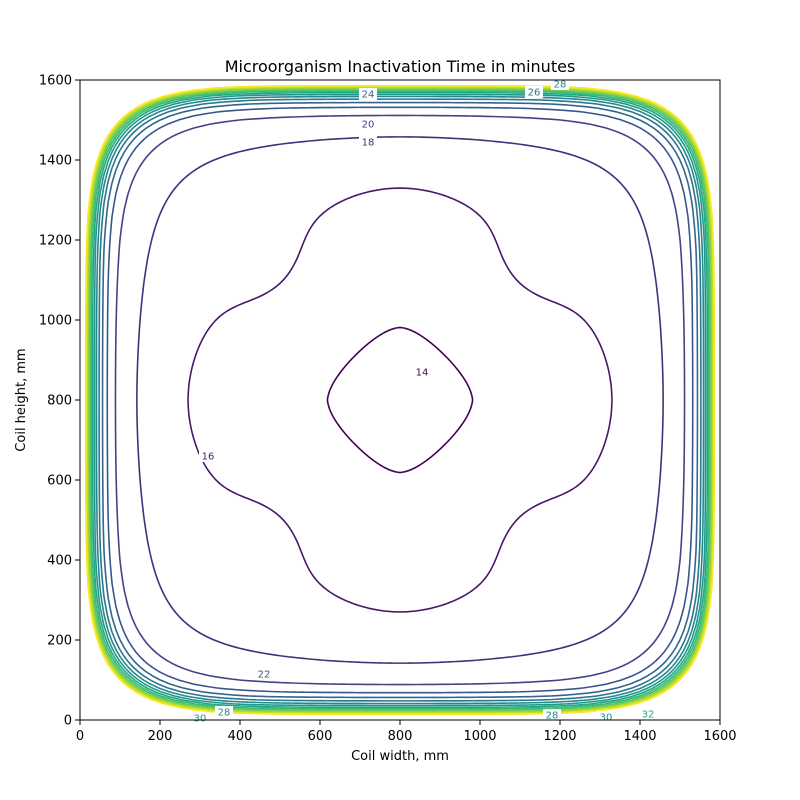 This screenshot has height=800, width=800. I want to click on x-tick-label: 1000, so click(479, 736).